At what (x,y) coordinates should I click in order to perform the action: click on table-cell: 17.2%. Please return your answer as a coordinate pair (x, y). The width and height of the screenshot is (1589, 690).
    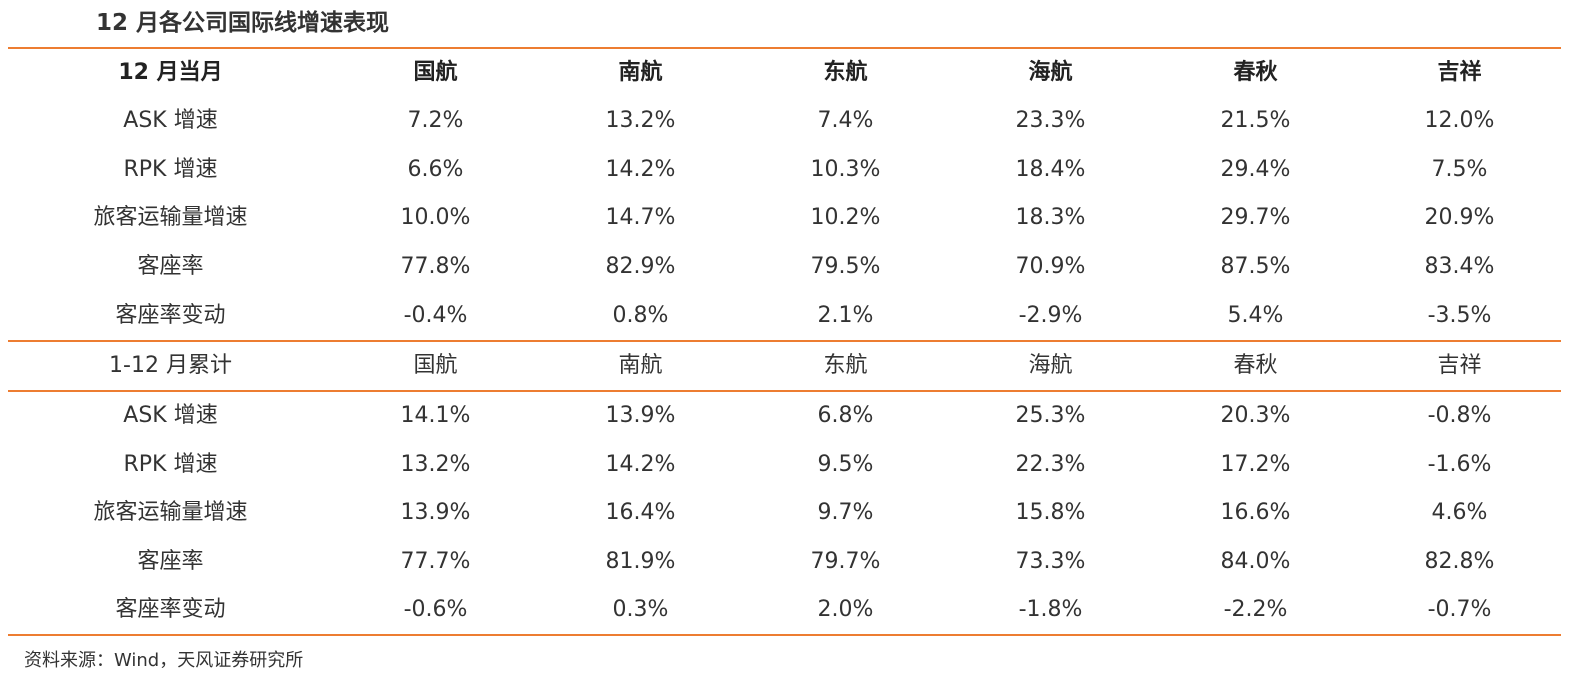
    Looking at the image, I should click on (1255, 464).